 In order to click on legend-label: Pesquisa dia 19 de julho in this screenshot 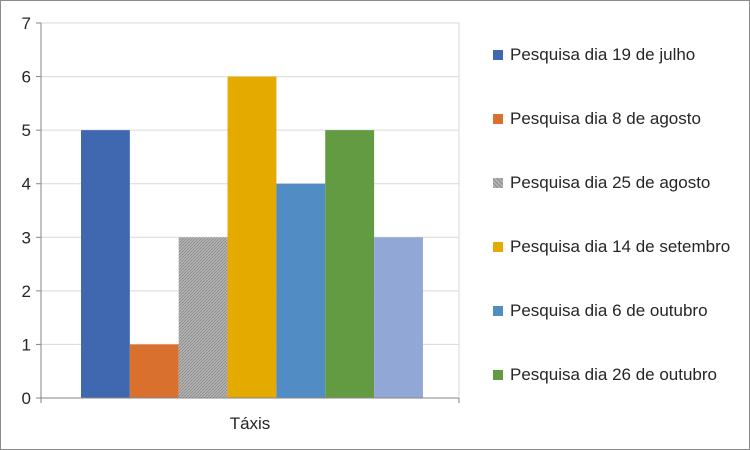, I will do `click(603, 54)`.